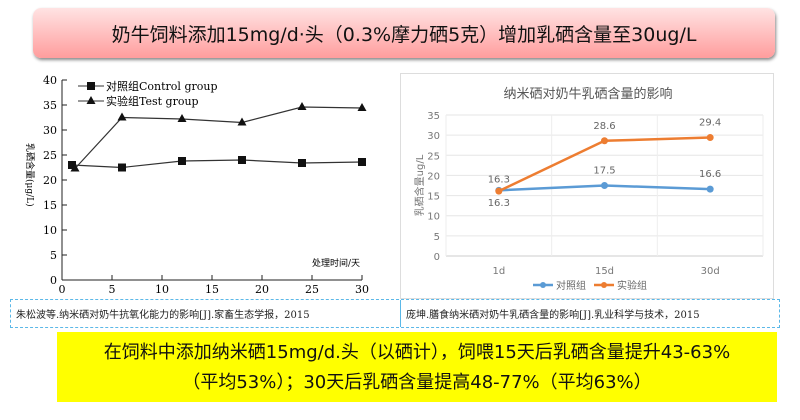 The width and height of the screenshot is (800, 420). Describe the element at coordinates (162, 289) in the screenshot. I see `x-tick-label: 10` at that location.